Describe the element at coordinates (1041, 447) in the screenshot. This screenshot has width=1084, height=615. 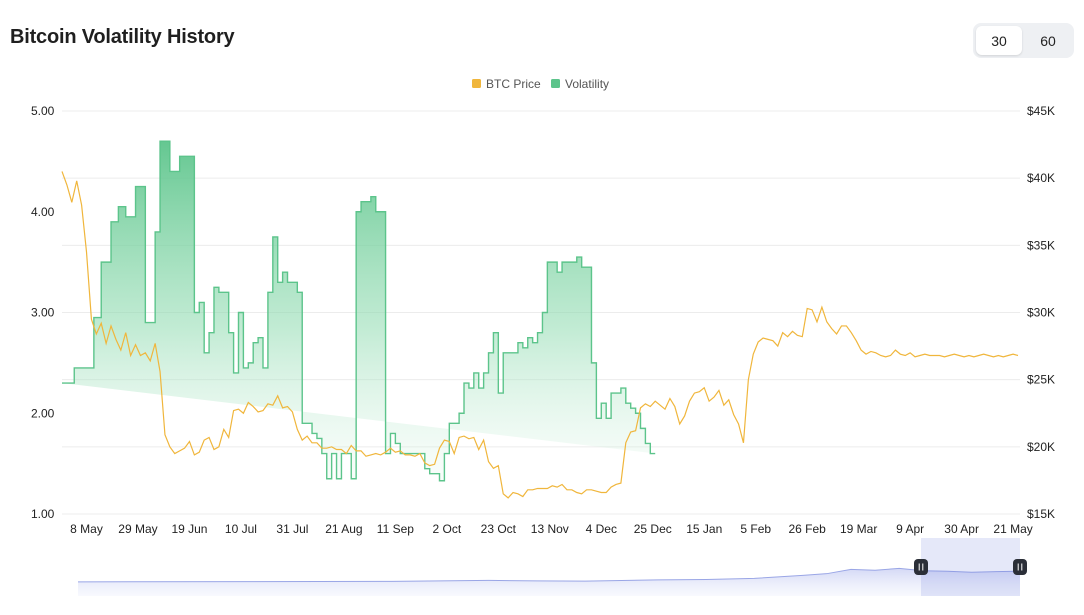
I see `right-tick-label: $20K` at that location.